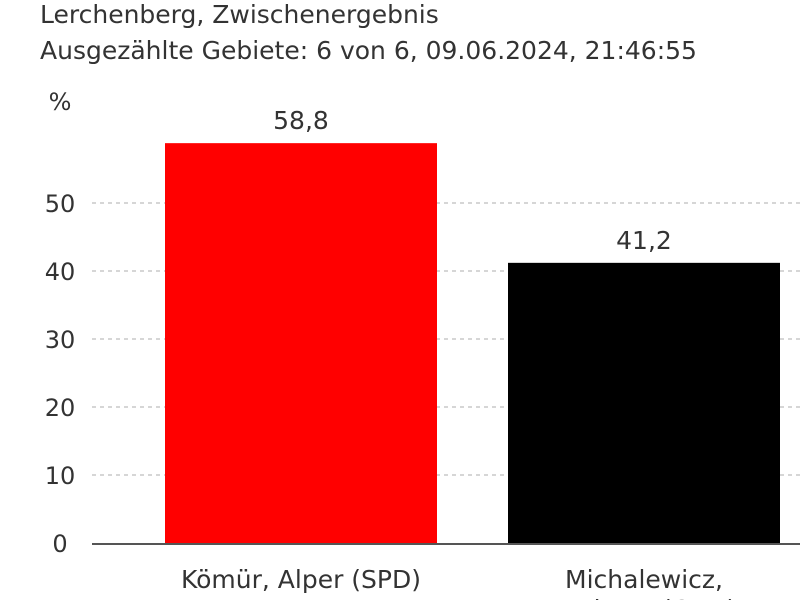 The width and height of the screenshot is (800, 600). Describe the element at coordinates (59, 544) in the screenshot. I see `y-tick-label: 0` at that location.